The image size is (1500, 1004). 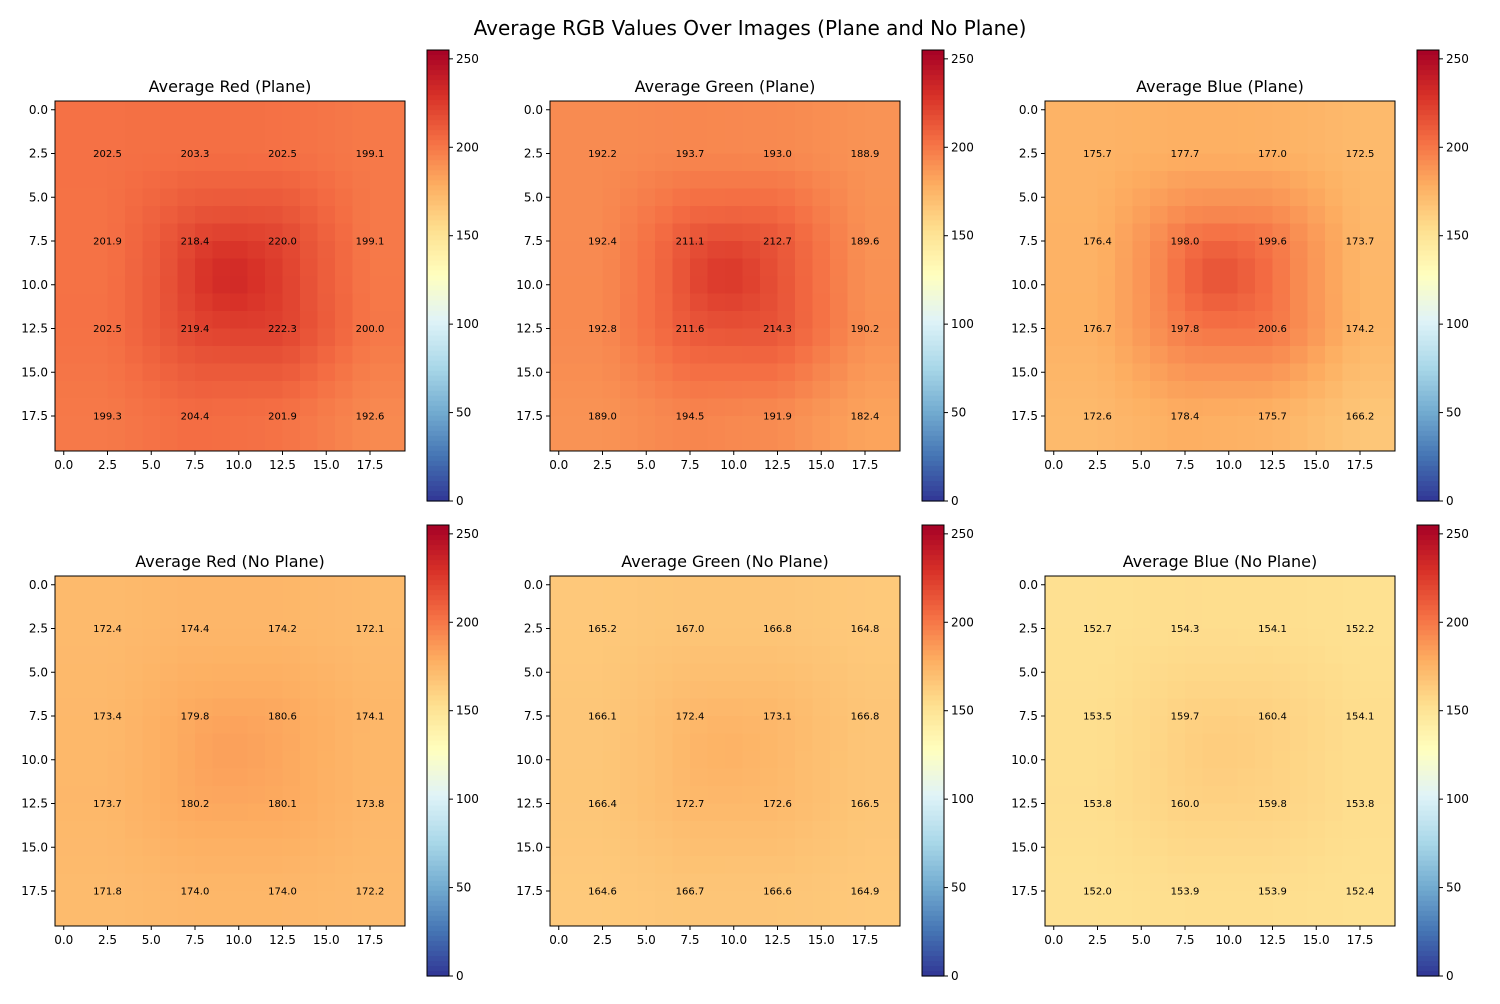 What do you see at coordinates (962, 147) in the screenshot?
I see `colorbar-tick-label: 200` at bounding box center [962, 147].